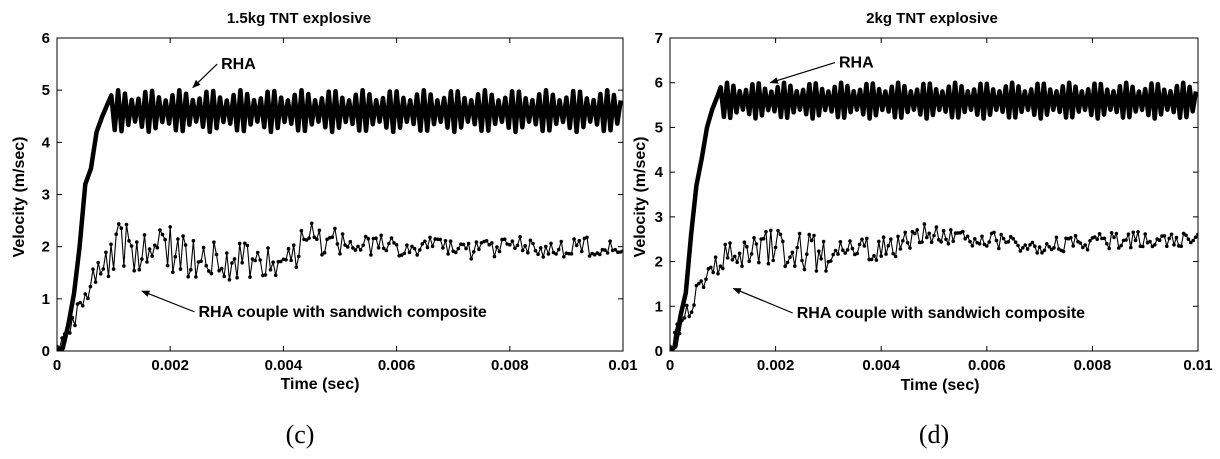 This screenshot has height=459, width=1220. Describe the element at coordinates (1093, 365) in the screenshot. I see `x-tick-label: 0.008` at that location.